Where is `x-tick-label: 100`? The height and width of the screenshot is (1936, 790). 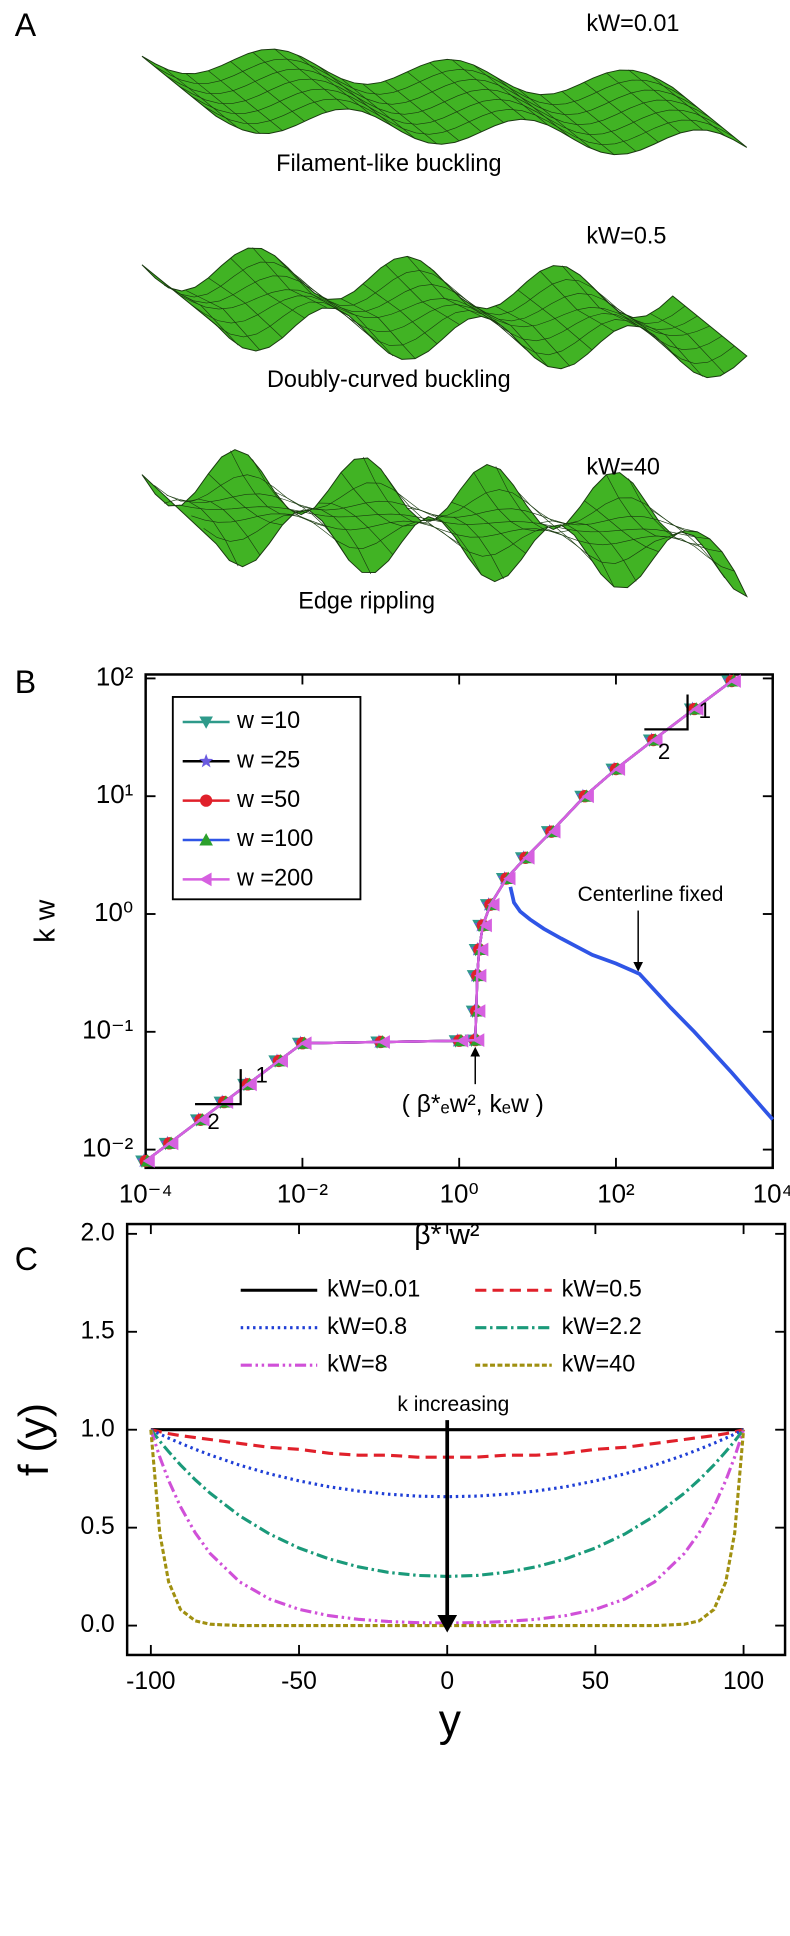
x-tick-label: 100 is located at coordinates (743, 1681).